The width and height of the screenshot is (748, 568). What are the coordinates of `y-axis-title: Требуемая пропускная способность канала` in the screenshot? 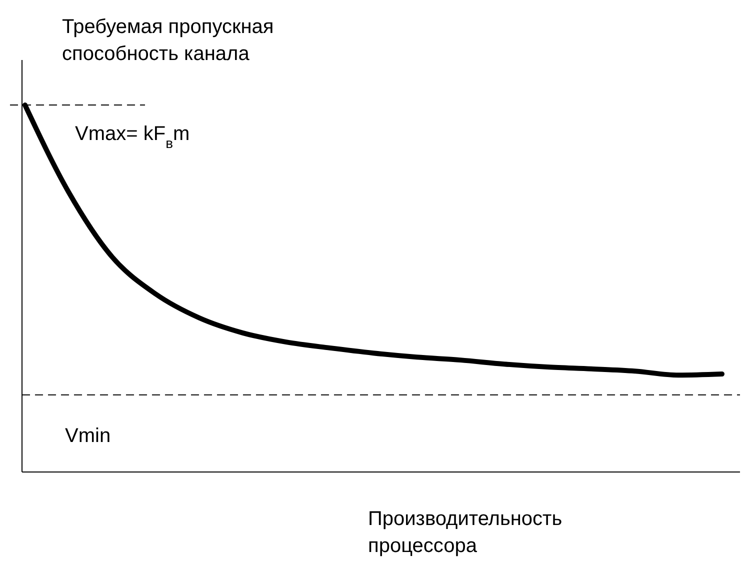 It's located at (168, 40).